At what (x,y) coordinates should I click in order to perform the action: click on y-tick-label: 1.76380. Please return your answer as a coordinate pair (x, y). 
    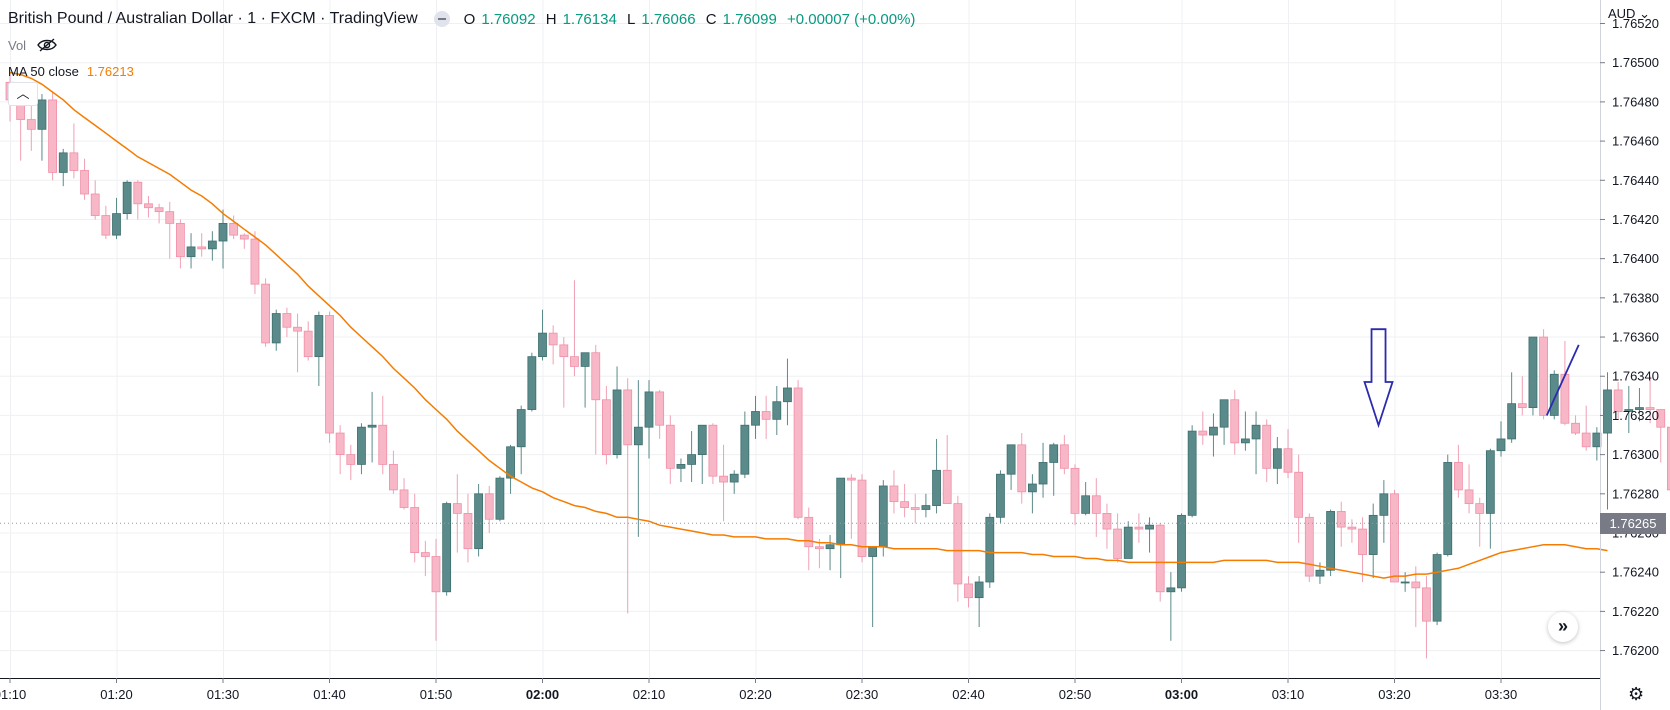
    Looking at the image, I should click on (1635, 297).